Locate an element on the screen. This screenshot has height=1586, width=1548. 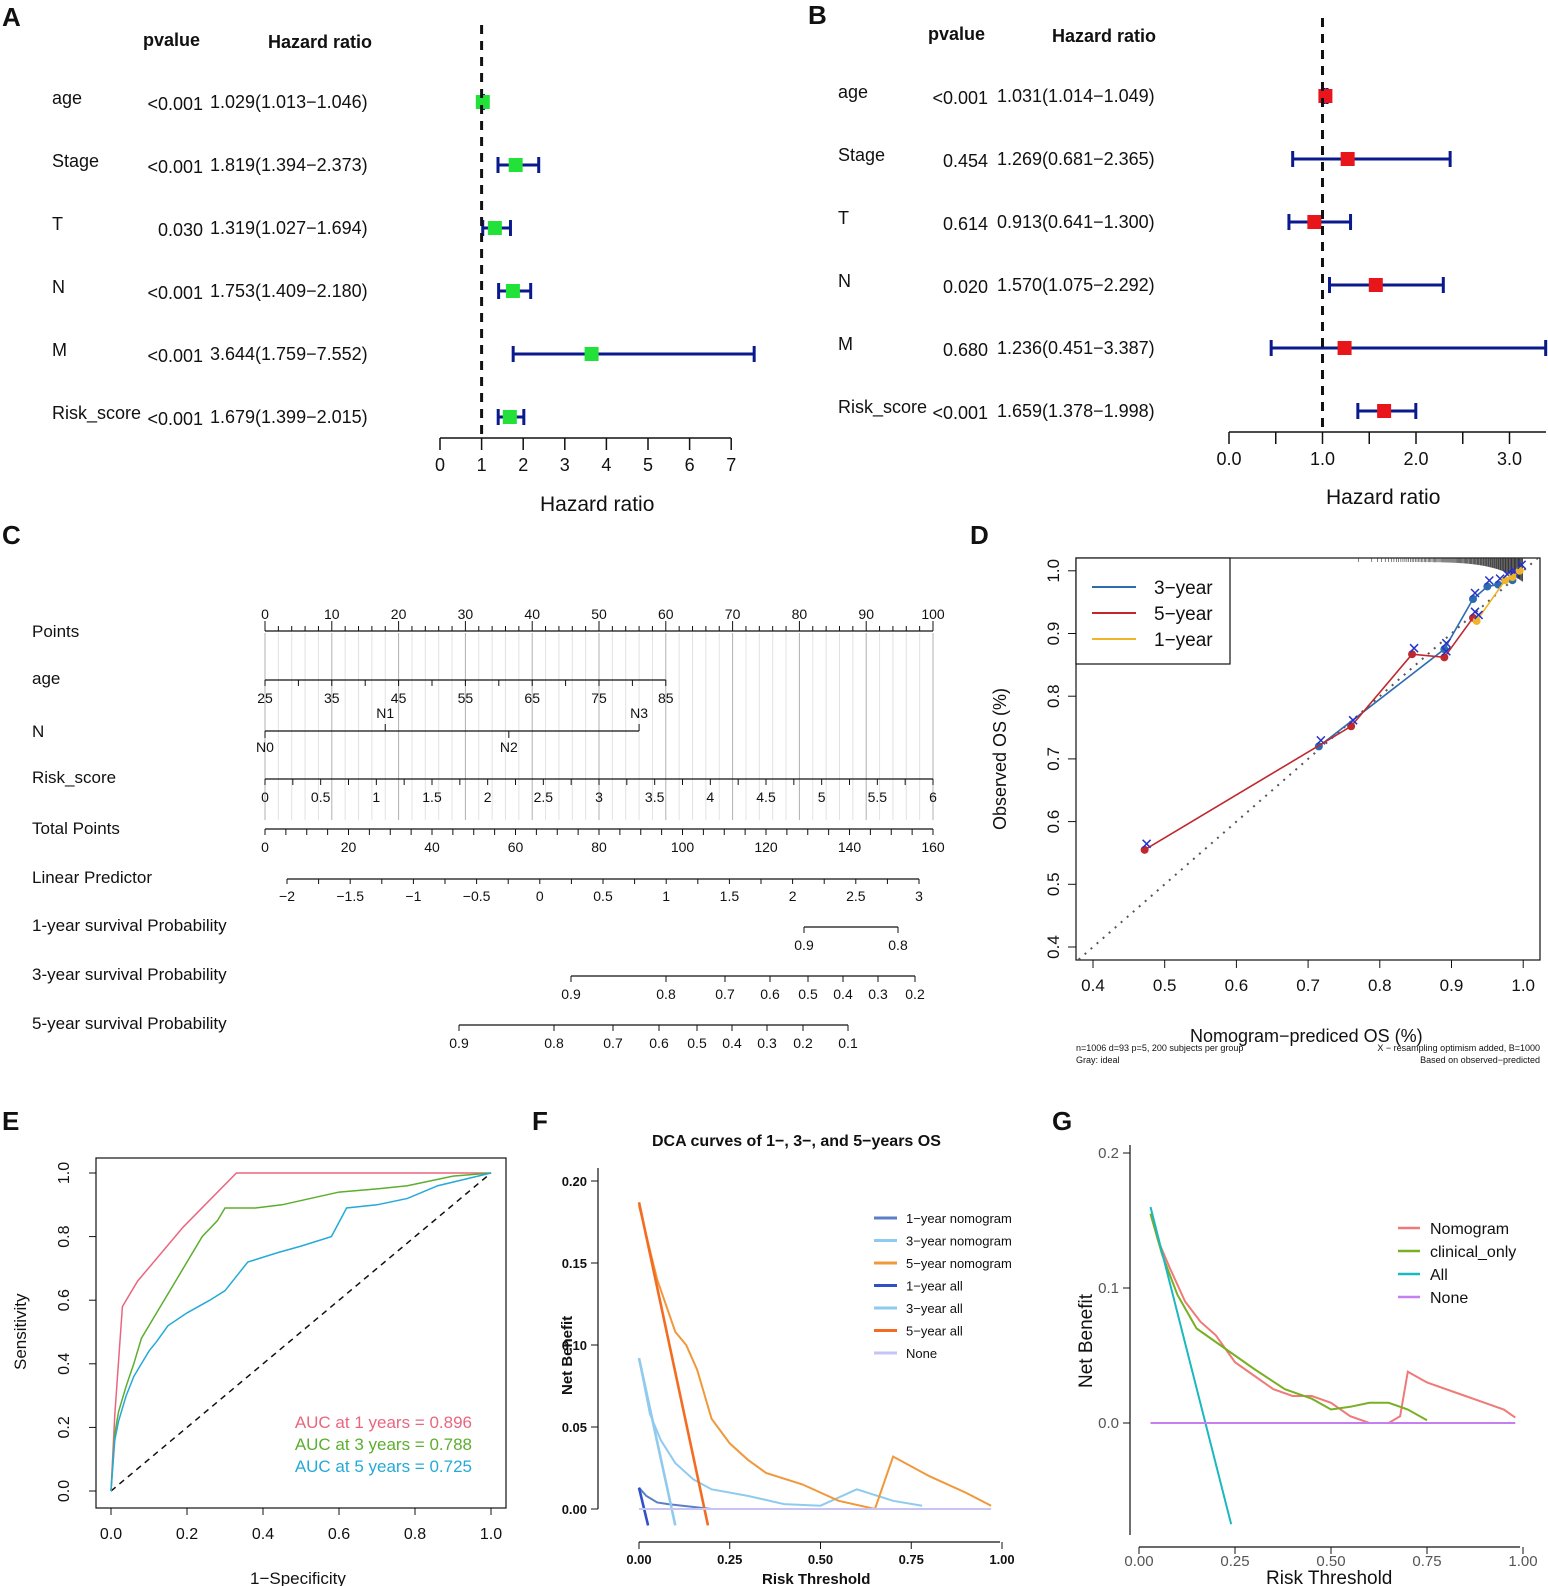
dca-f-legend-label: 3−year nomogram is located at coordinates (959, 1241).